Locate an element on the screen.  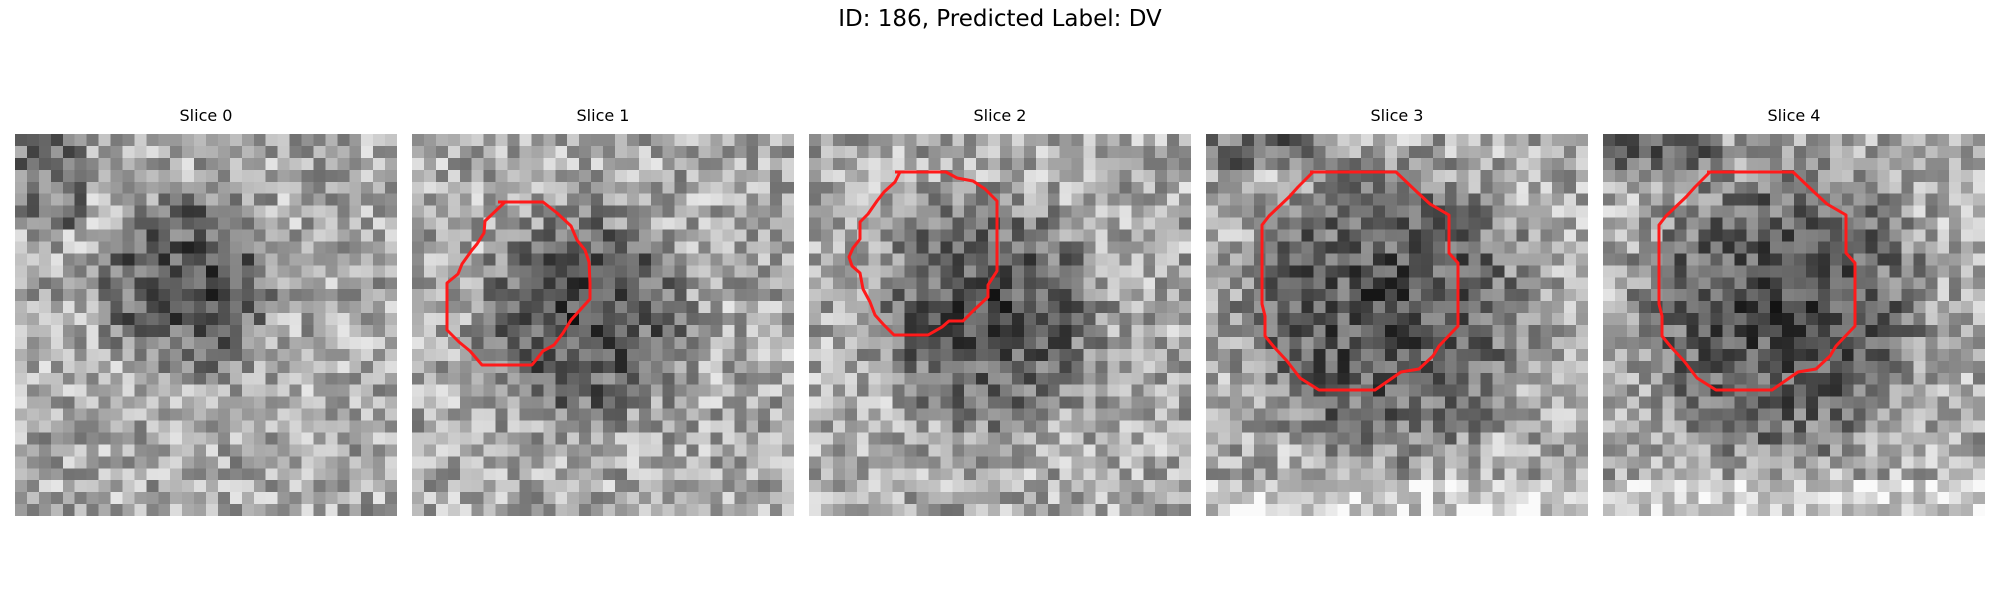
slice-title: Slice 3 is located at coordinates (1397, 115).